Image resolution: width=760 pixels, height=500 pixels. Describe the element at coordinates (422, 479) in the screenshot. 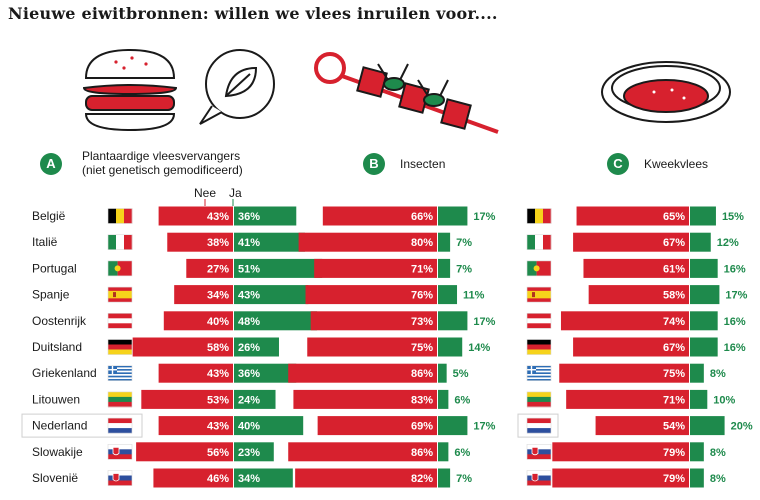

I see `label-nee: 82%` at that location.